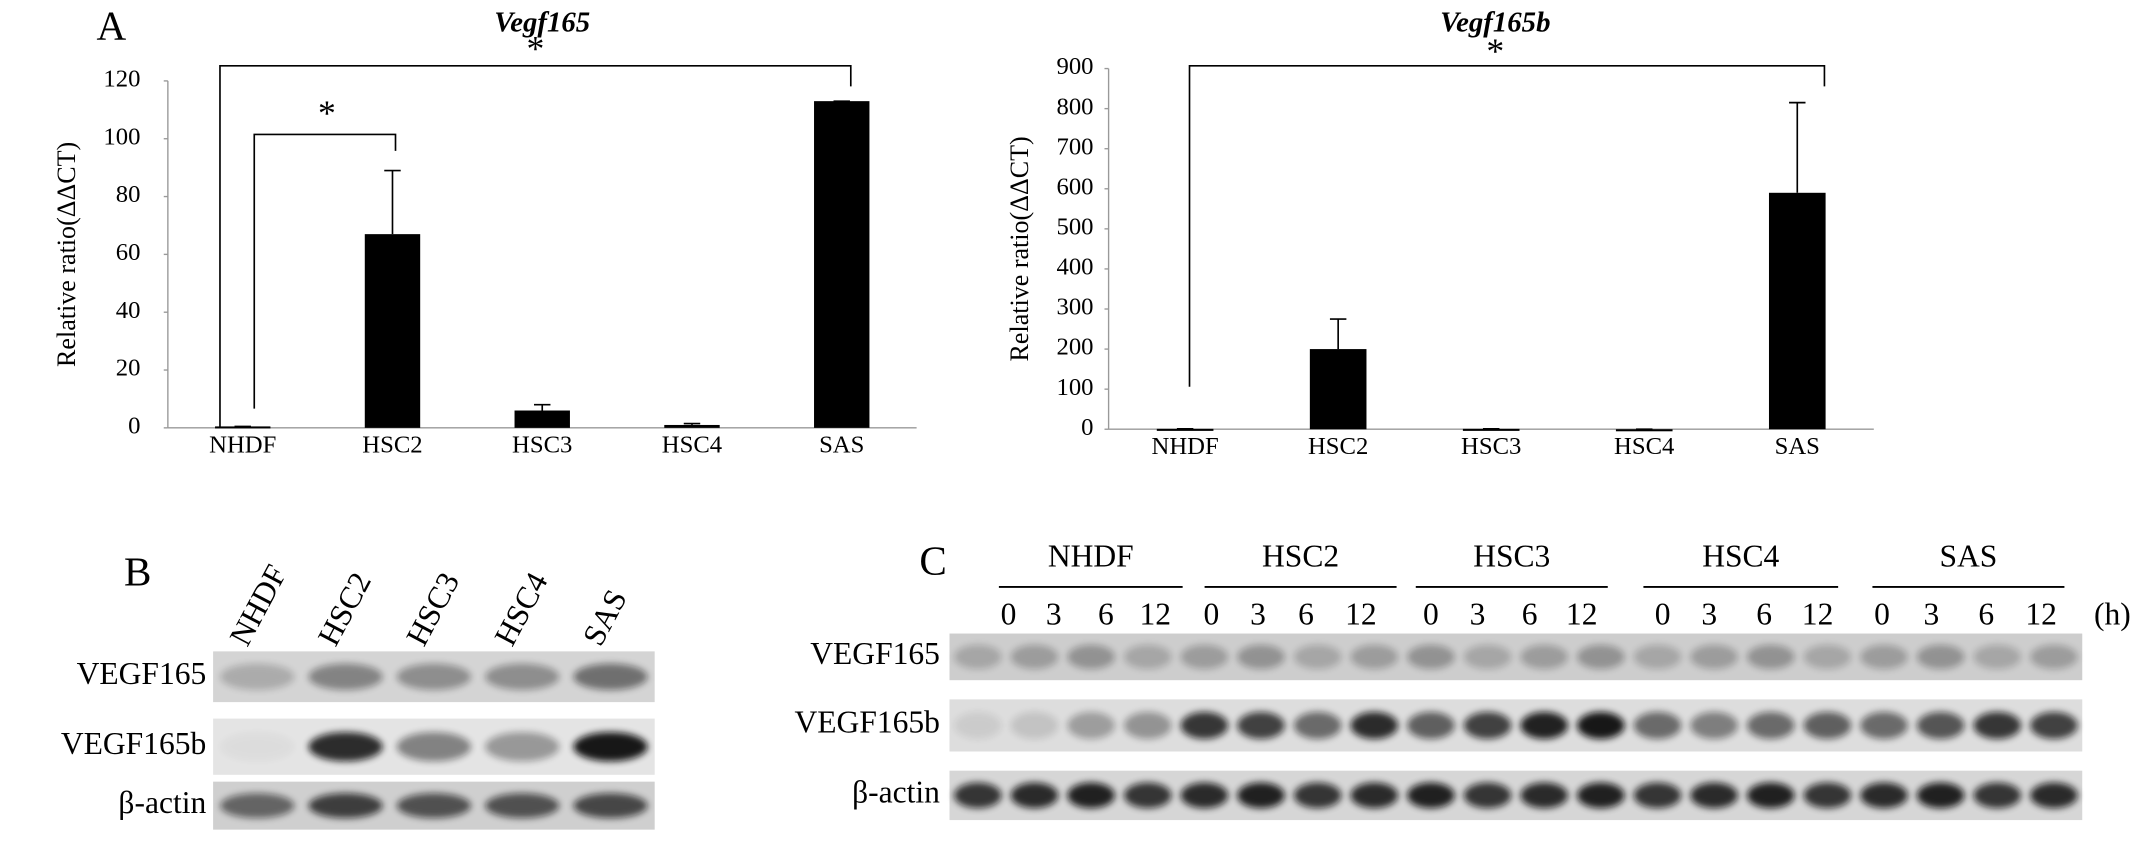 The width and height of the screenshot is (2150, 842). Describe the element at coordinates (128, 252) in the screenshot. I see `y-tick-label: 60` at that location.